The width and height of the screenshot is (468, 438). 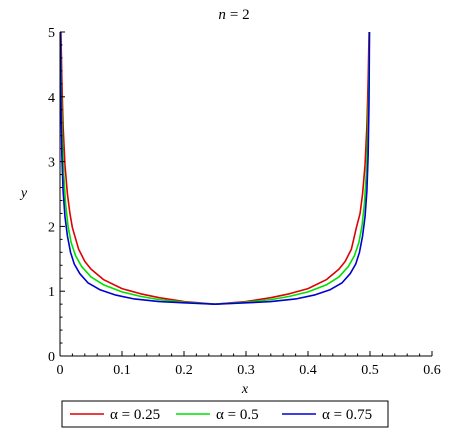 I want to click on x-tick-label: 0, so click(x=60, y=370).